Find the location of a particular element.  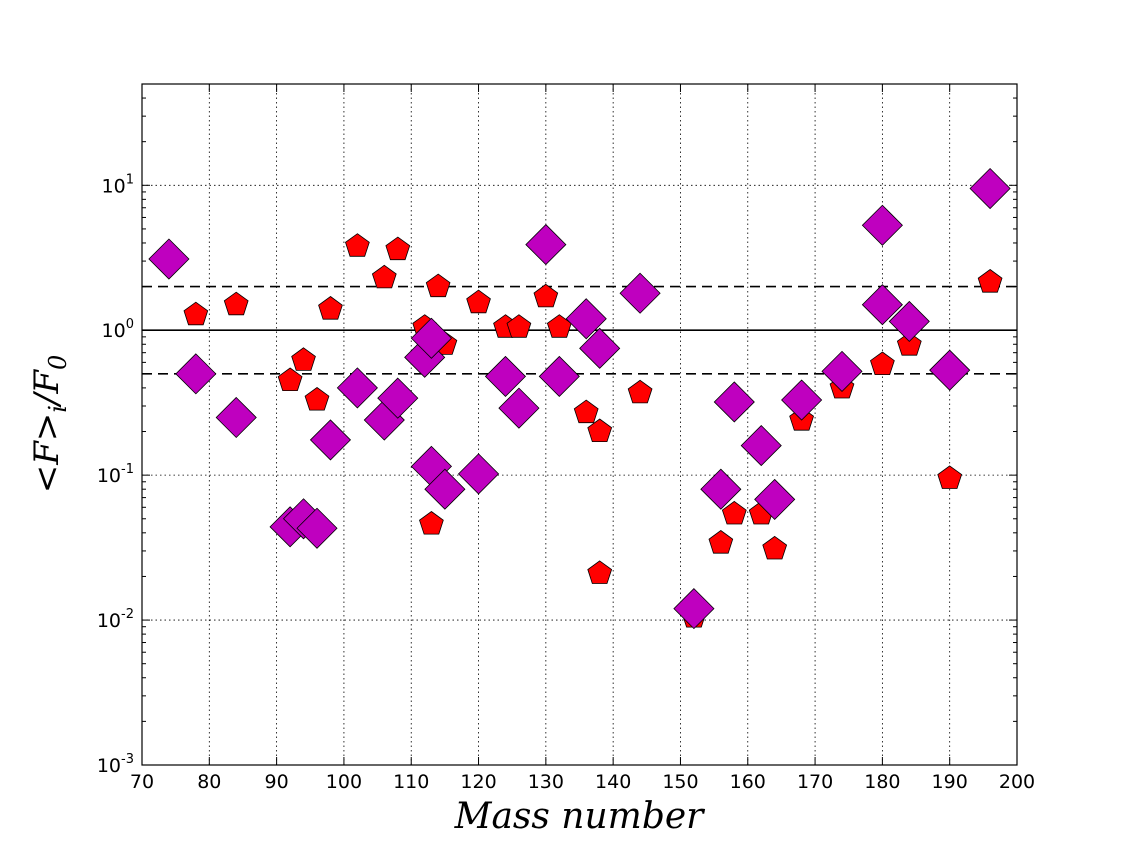

y-tick-label: 10⁻³ is located at coordinates (115, 764).